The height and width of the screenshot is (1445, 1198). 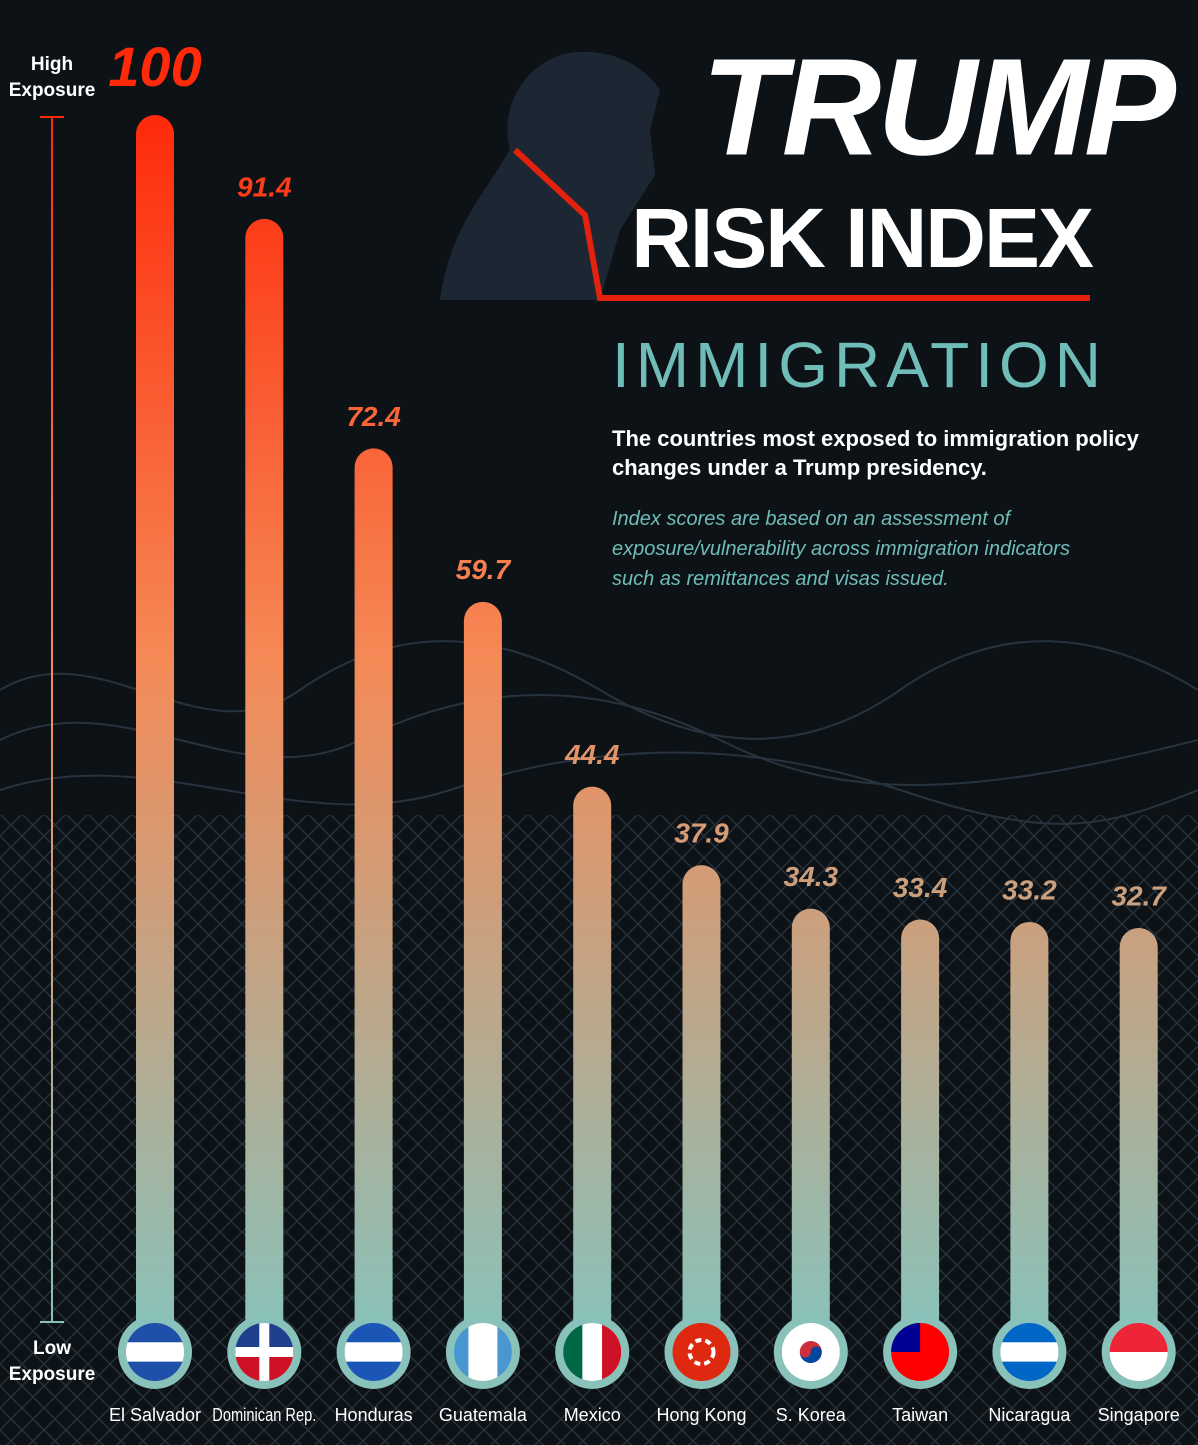 What do you see at coordinates (374, 1415) in the screenshot?
I see `x-tick-label: Honduras` at bounding box center [374, 1415].